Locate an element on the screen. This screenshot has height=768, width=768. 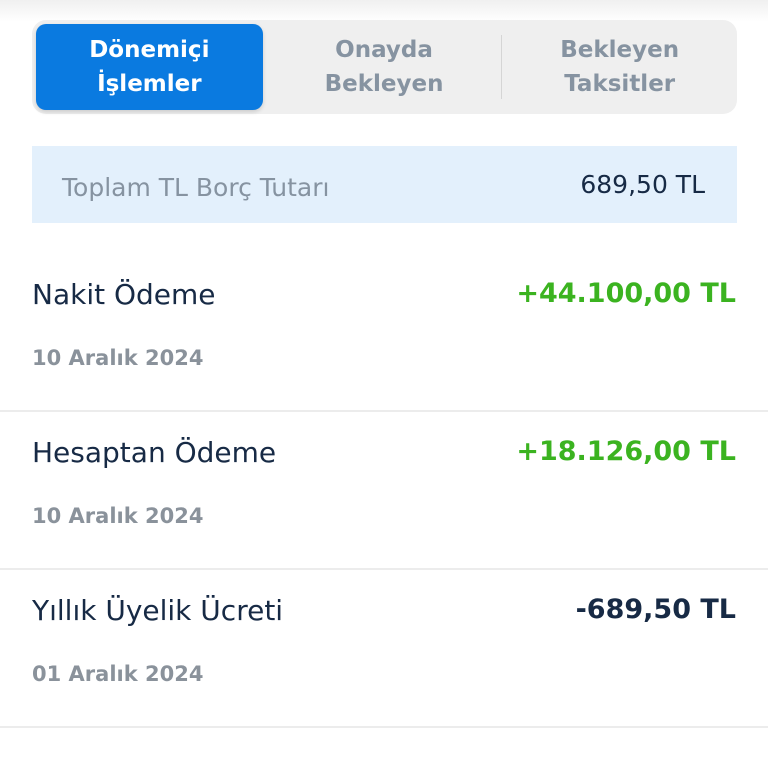
tab-donemici-islemler: Dönemiçi İşlemler is located at coordinates (149, 67).